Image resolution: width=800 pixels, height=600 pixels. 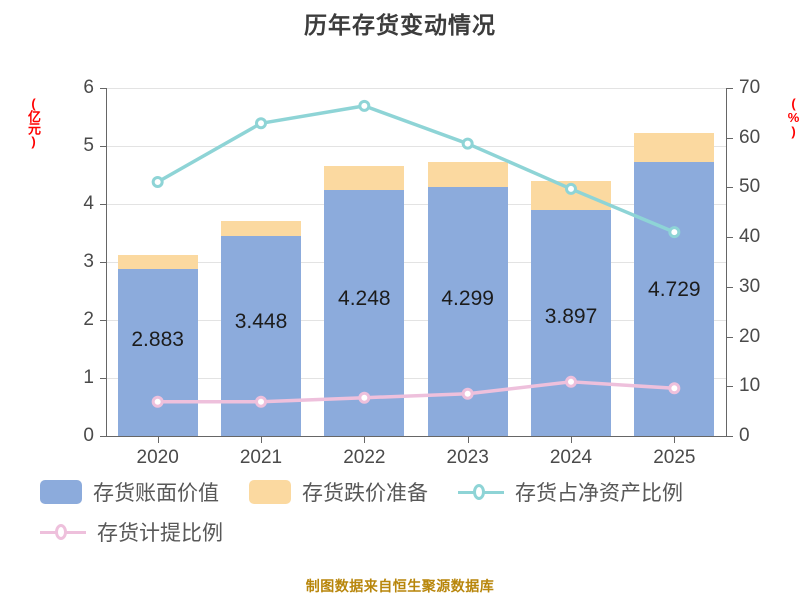 I want to click on legend: 存货账面价值 存货跌价准备 存货占净资产比例 存货计提比例, so click(x=410, y=512).